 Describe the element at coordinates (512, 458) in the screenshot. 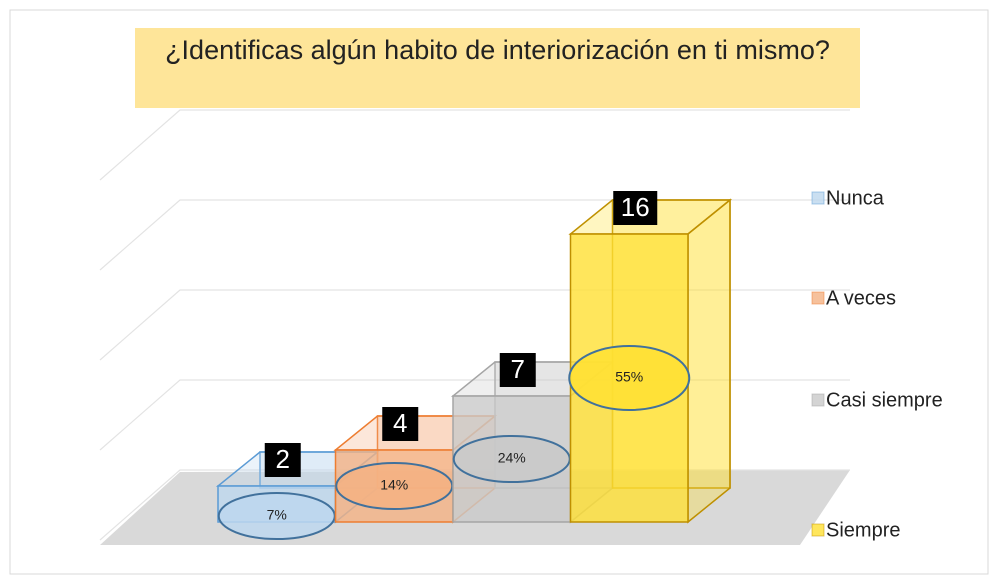

I see `percent-label: 24%` at that location.